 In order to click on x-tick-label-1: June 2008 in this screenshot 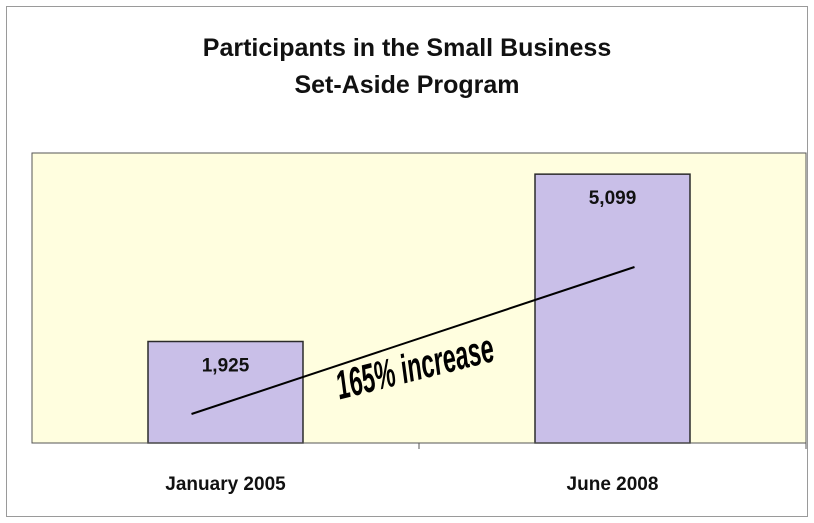, I will do `click(613, 484)`.